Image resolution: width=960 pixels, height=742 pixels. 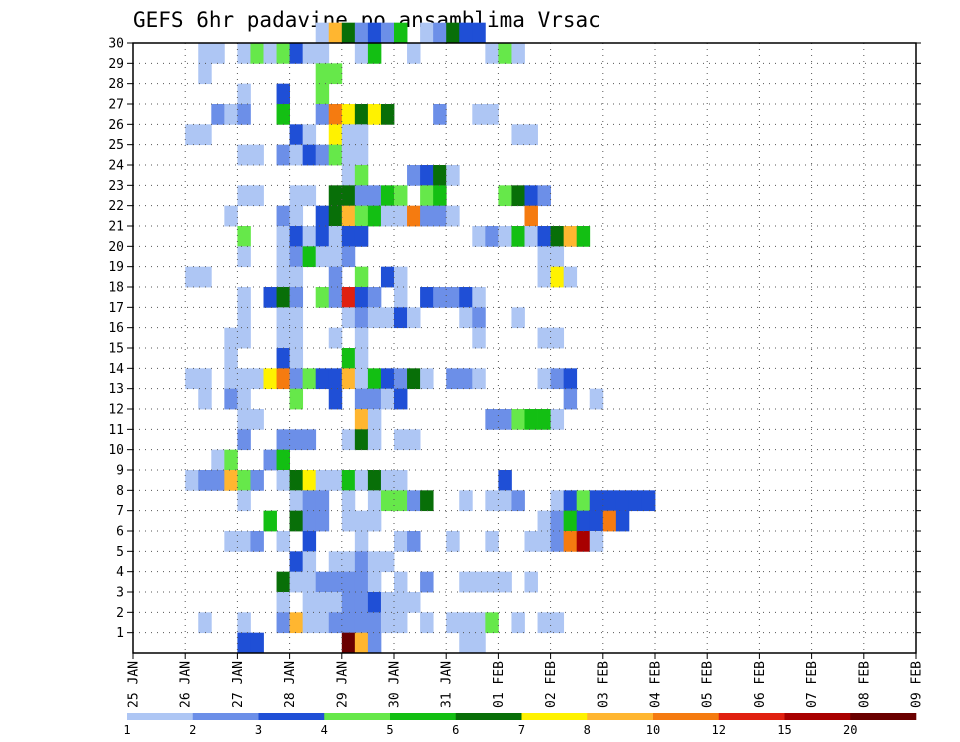 I want to click on y-tick-label: 12, so click(x=116, y=410).